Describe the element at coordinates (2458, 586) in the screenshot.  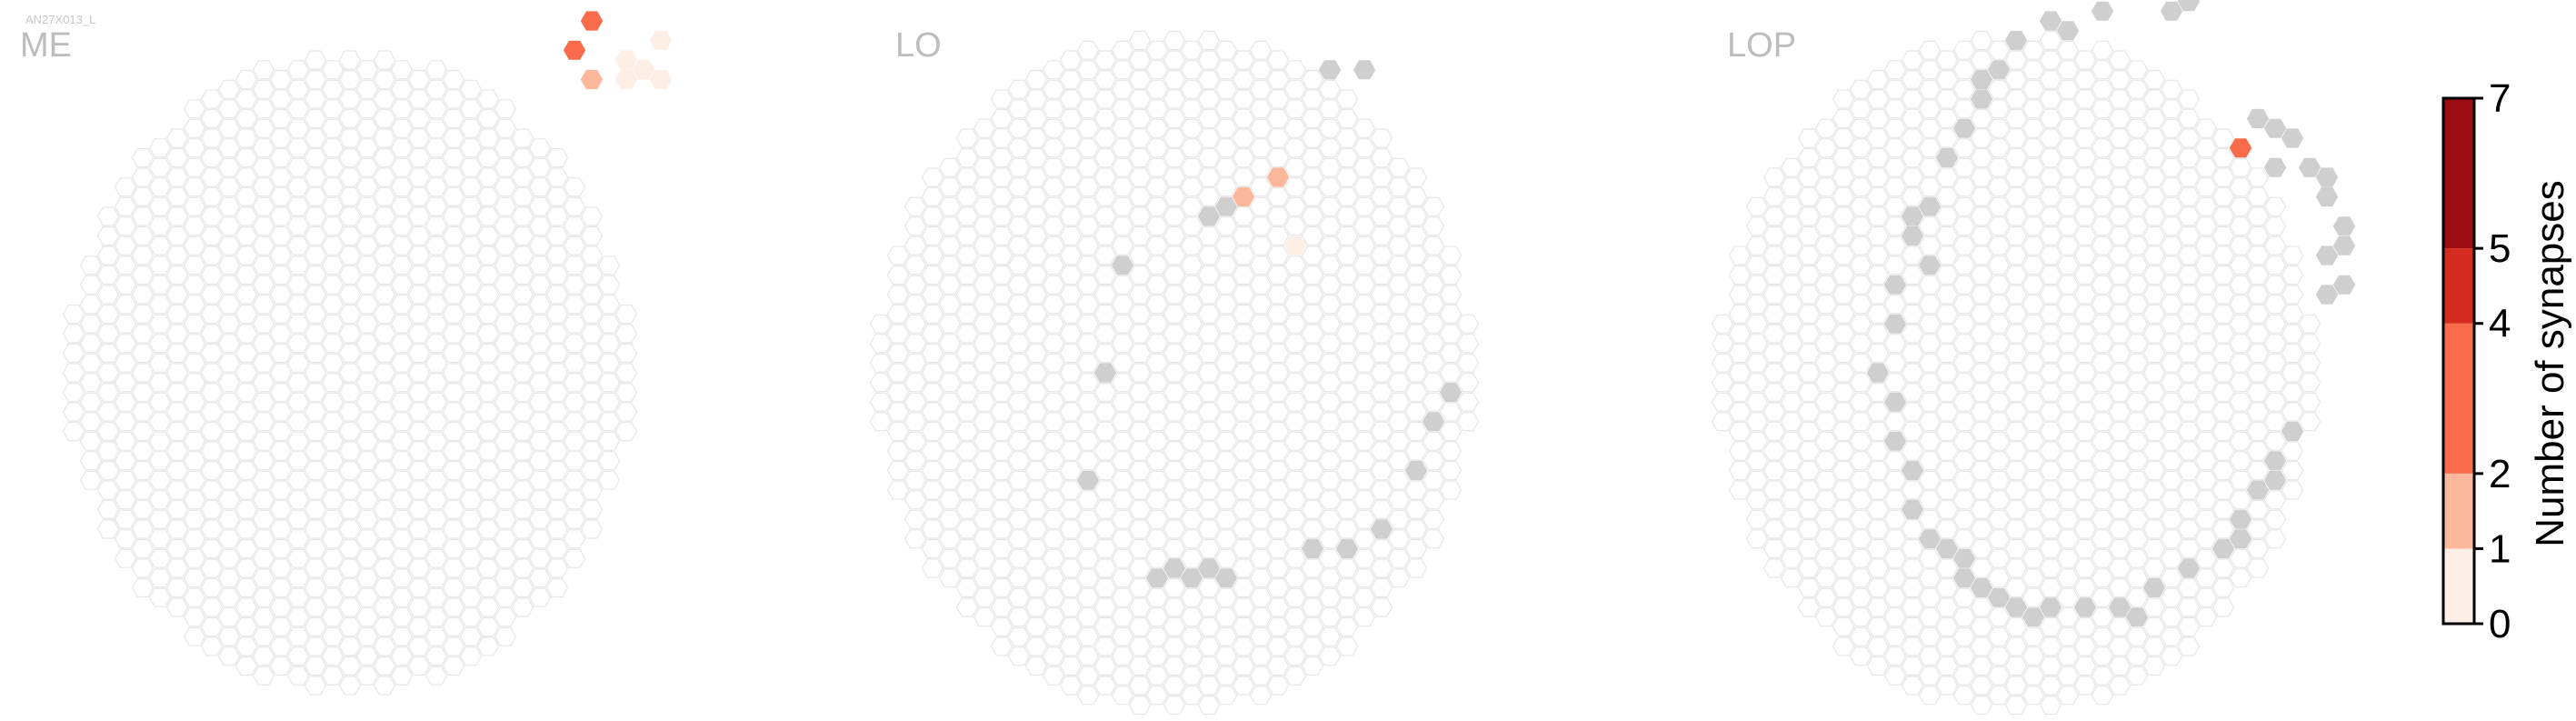
I see `colorbar-segment` at that location.